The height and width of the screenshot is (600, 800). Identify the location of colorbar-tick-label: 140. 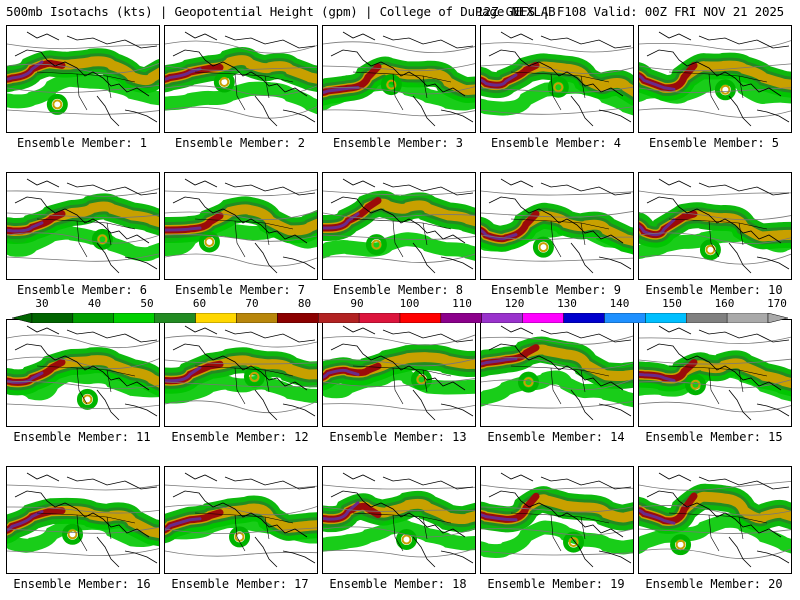
(619, 303).